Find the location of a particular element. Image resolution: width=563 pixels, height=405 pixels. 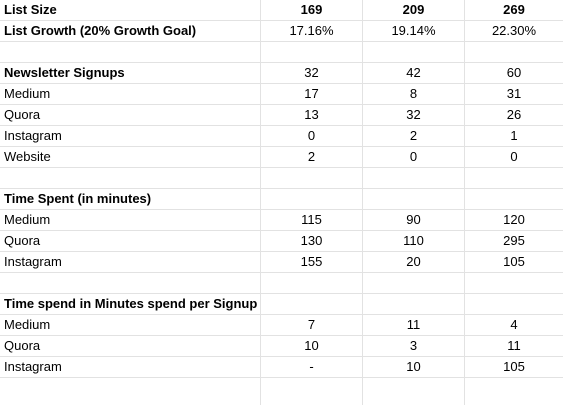

table-row: Time spend in Minutes spend per Signup is located at coordinates (281, 304).